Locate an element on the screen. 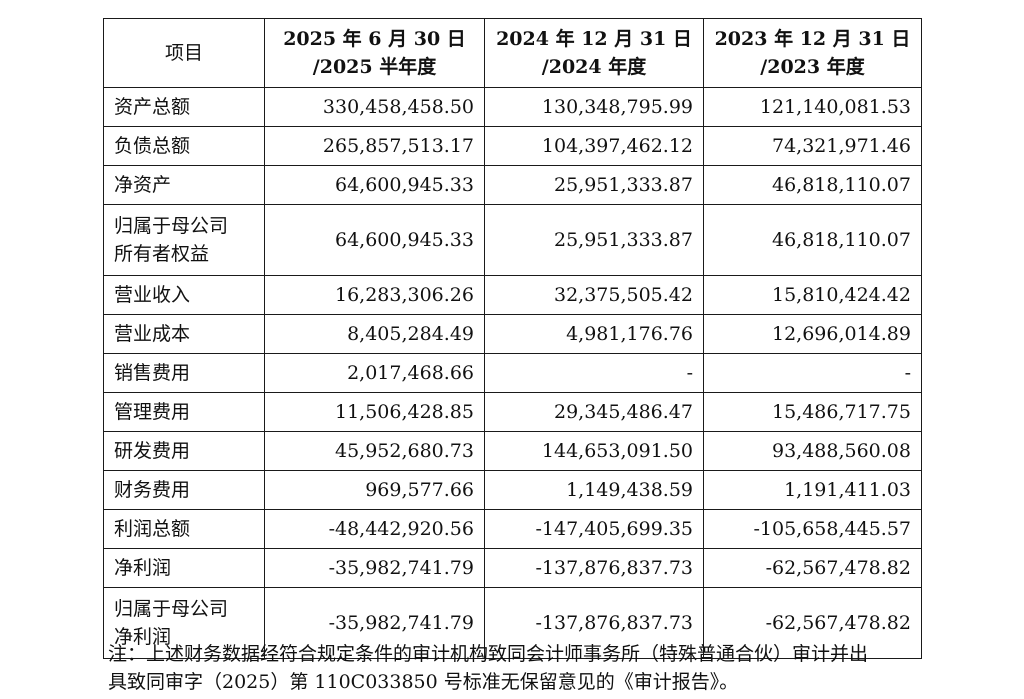  cell-v2025: 2,017,468.66 is located at coordinates (374, 373).